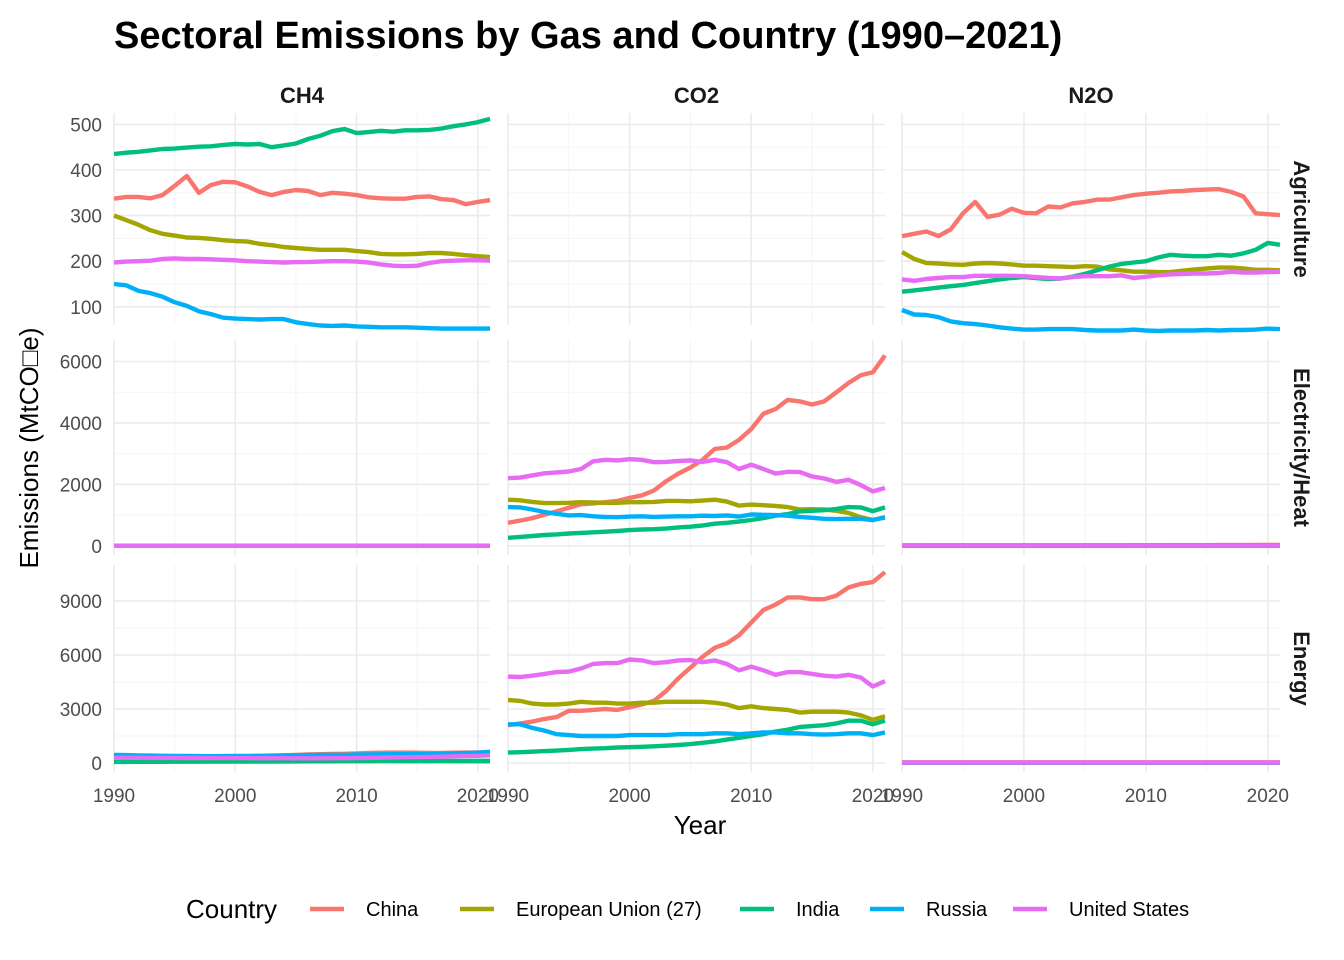 Image resolution: width=1344 pixels, height=960 pixels. I want to click on y-tick-label: 400, so click(86, 171).